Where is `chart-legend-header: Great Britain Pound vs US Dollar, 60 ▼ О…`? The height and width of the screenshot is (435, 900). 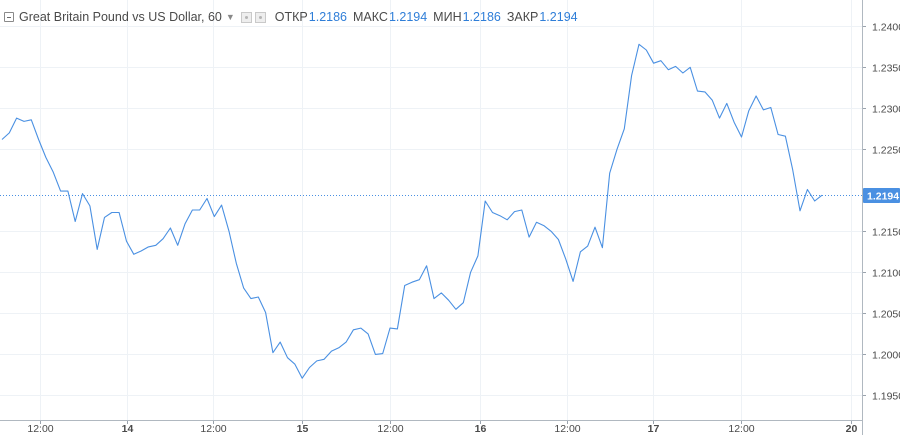
chart-legend-header: Great Britain Pound vs US Dollar, 60 ▼ О… is located at coordinates (291, 17).